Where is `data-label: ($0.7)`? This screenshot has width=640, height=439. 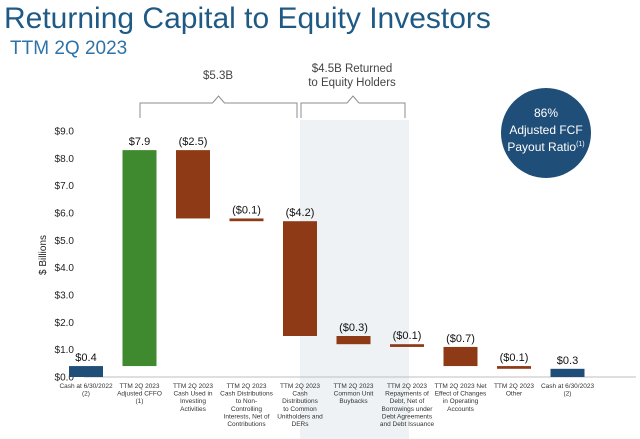
data-label: ($0.7) is located at coordinates (460, 339).